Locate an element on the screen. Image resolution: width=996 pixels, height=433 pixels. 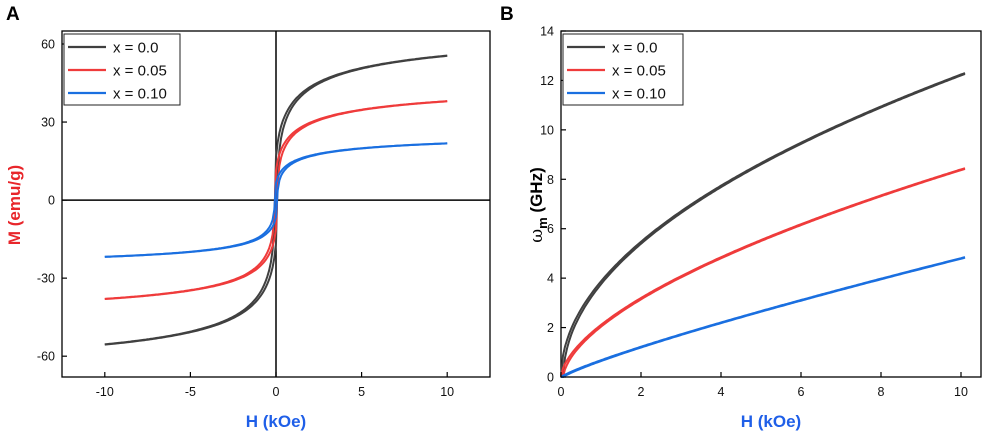
panel-a-legend-label-1: x = 0.05 is located at coordinates (140, 71).